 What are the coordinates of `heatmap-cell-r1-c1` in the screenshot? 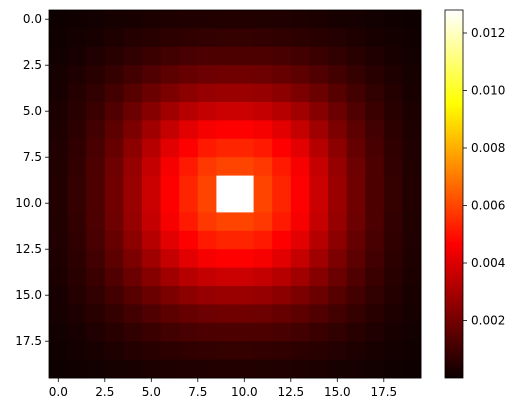 It's located at (77, 38).